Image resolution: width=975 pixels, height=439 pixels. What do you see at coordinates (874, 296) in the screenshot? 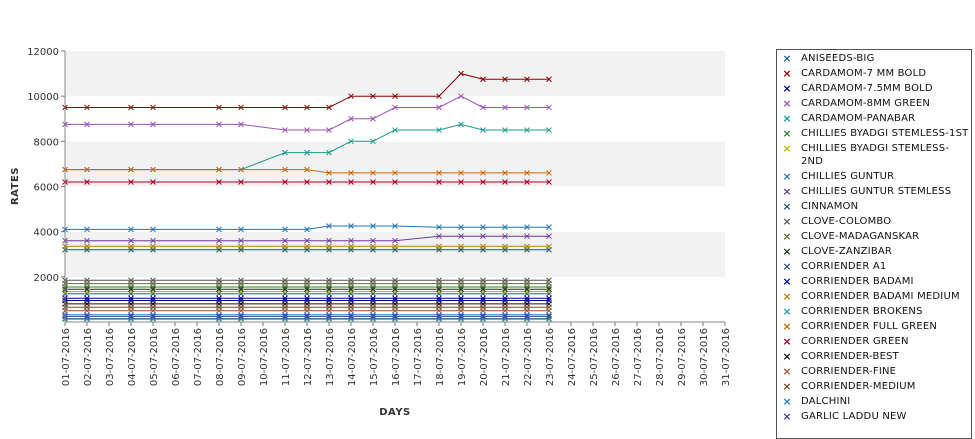
I see `legend-item: × CORRIENDER BADAMI MEDIUM` at bounding box center [874, 296].